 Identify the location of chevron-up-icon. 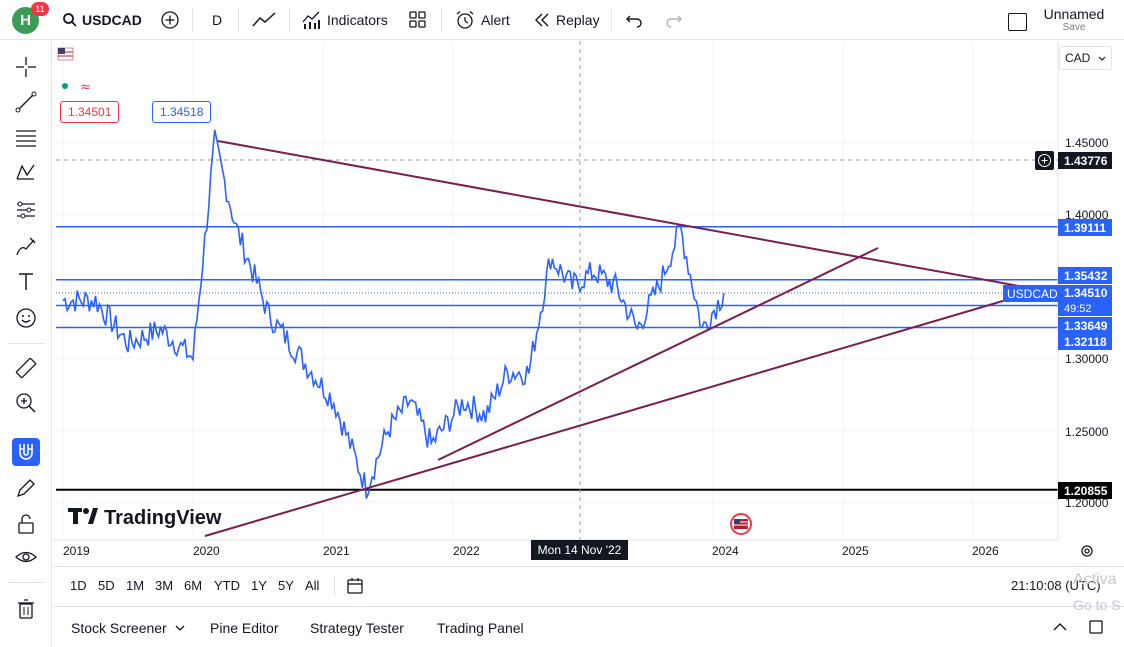
(1060, 627).